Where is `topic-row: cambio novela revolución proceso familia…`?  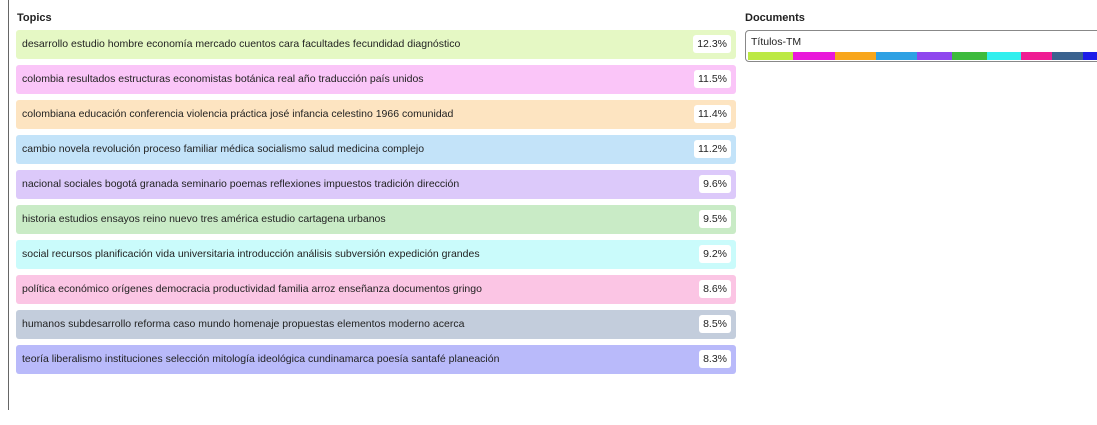 topic-row: cambio novela revolución proceso familia… is located at coordinates (376, 149).